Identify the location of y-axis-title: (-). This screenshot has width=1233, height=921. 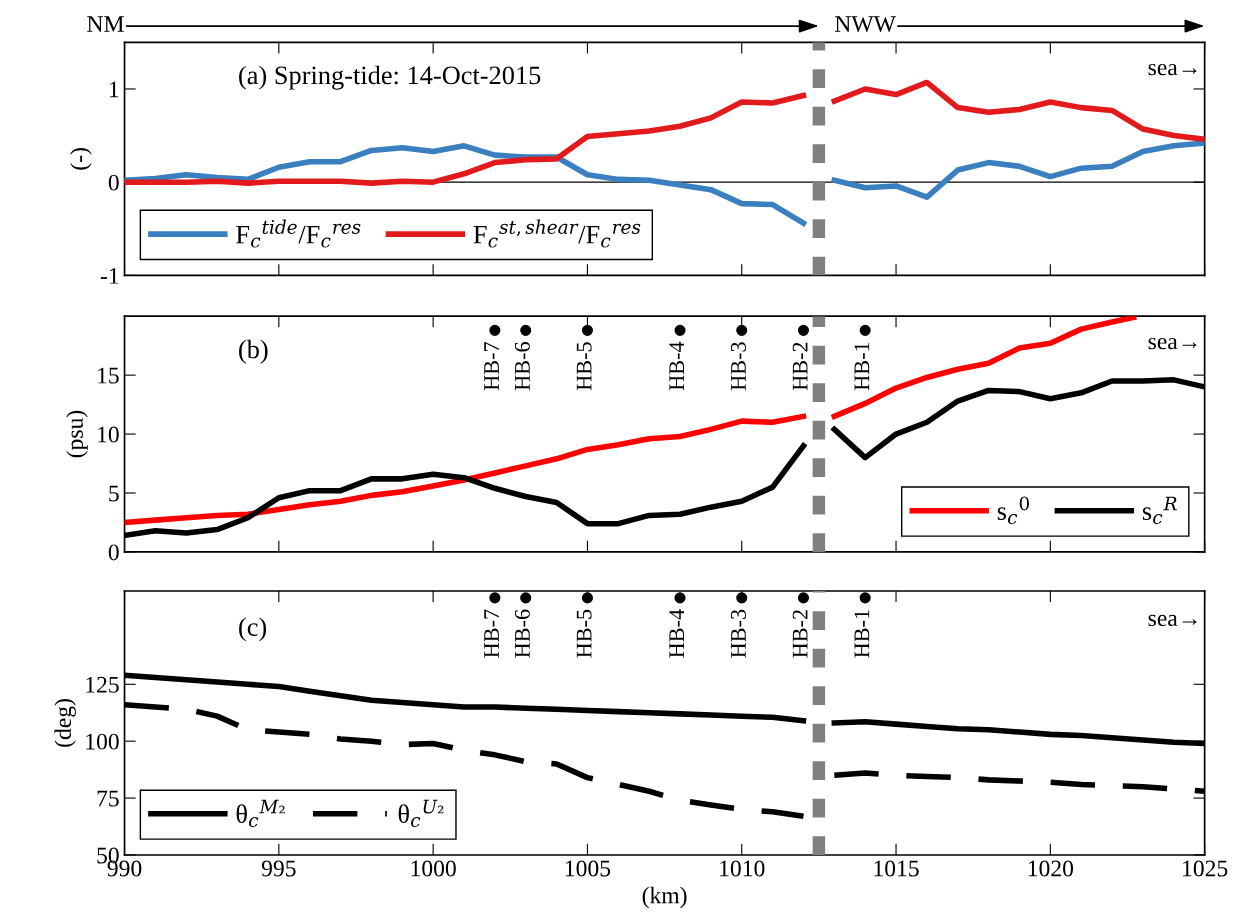
(81, 159).